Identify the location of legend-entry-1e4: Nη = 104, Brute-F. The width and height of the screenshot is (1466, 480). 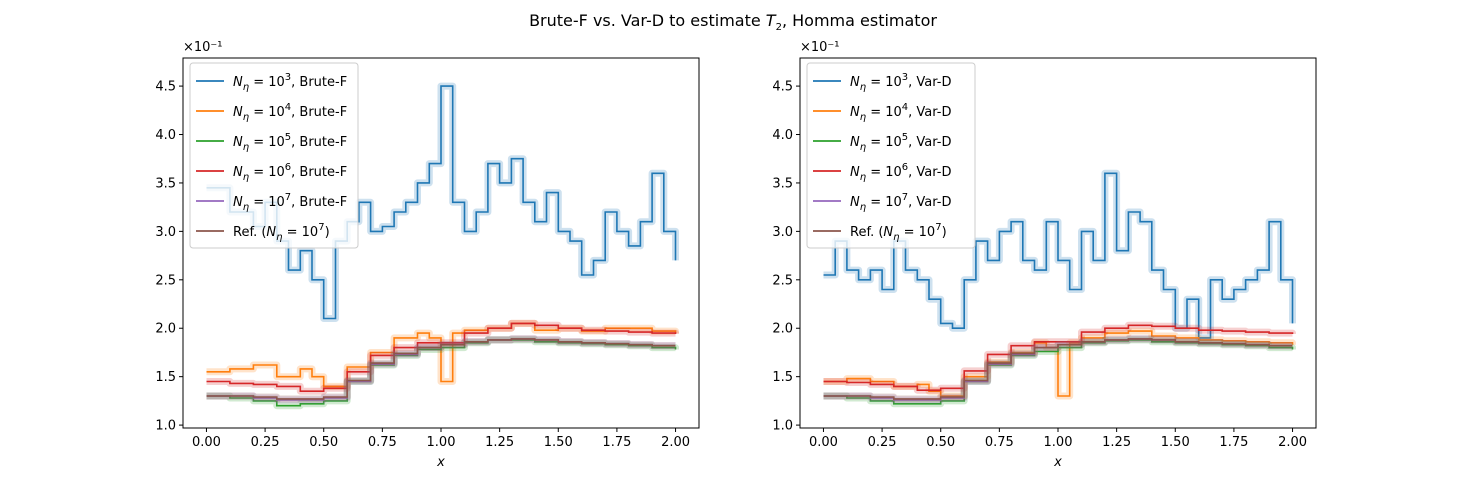
(290, 112).